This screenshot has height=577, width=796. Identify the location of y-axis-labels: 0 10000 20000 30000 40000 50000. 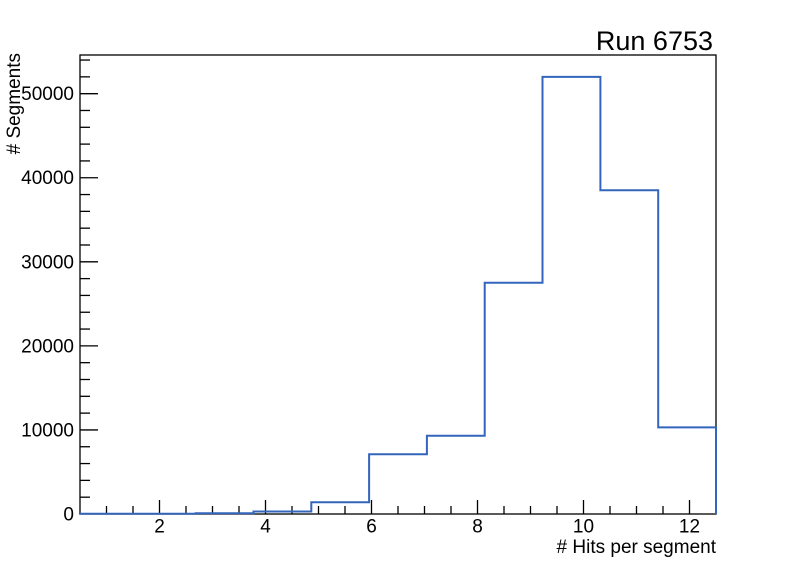
(47, 304).